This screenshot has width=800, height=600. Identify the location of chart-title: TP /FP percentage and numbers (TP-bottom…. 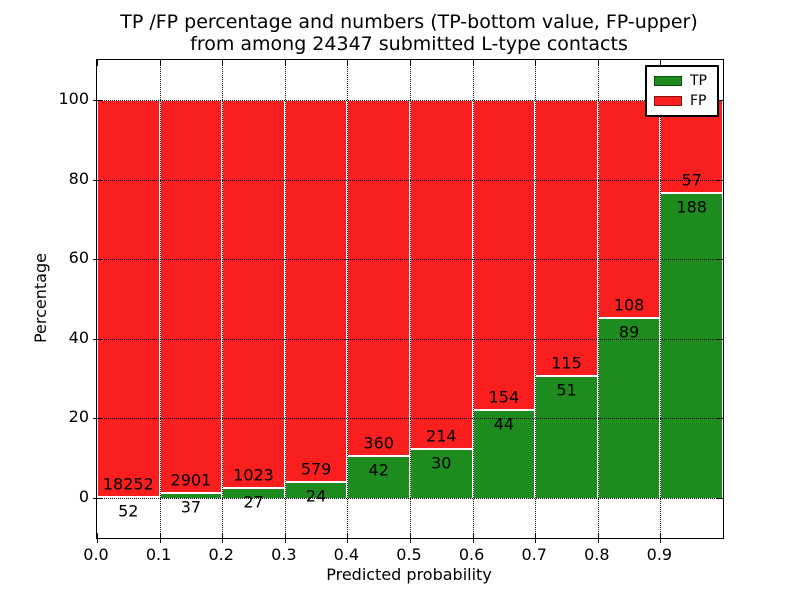
(409, 33).